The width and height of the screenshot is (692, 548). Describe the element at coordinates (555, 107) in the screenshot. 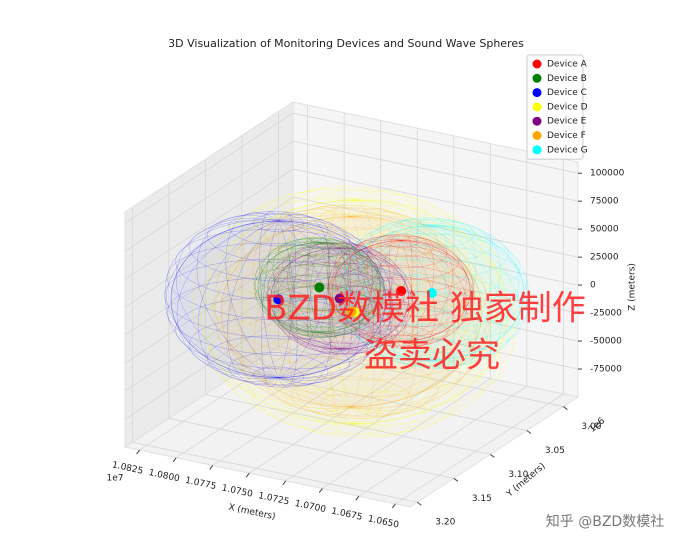

I see `legend-box` at that location.